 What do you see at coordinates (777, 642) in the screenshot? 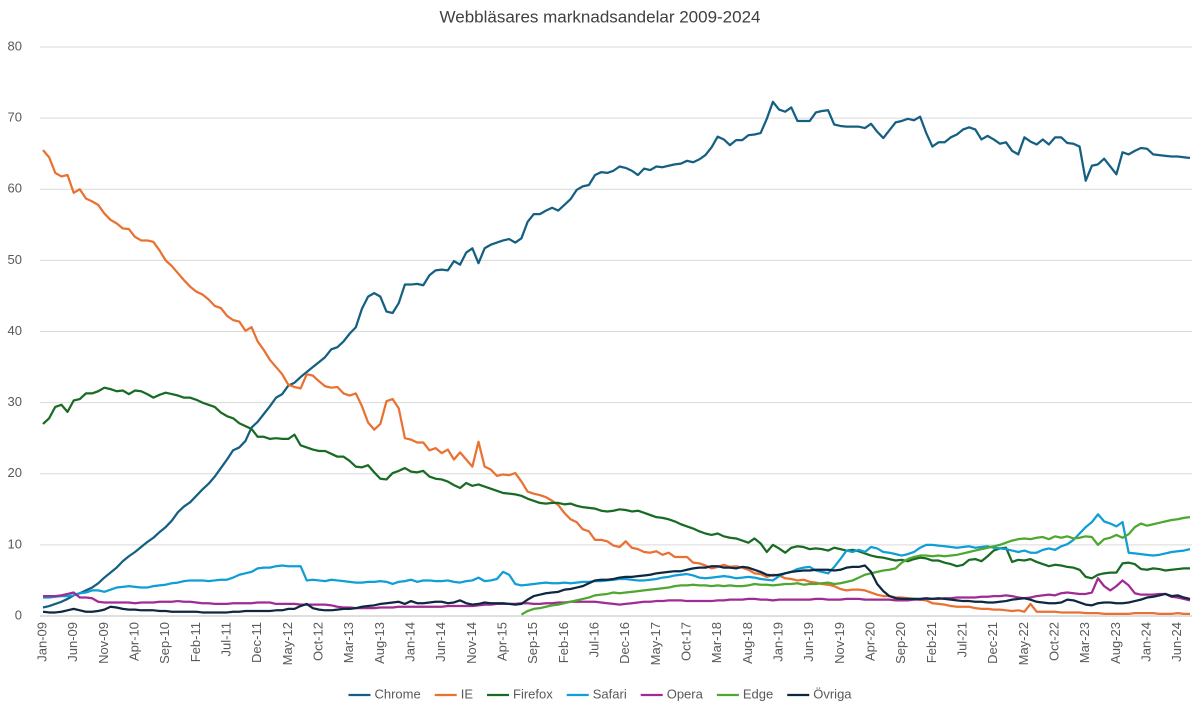
I see `x-tick-label: Jan-19` at bounding box center [777, 642].